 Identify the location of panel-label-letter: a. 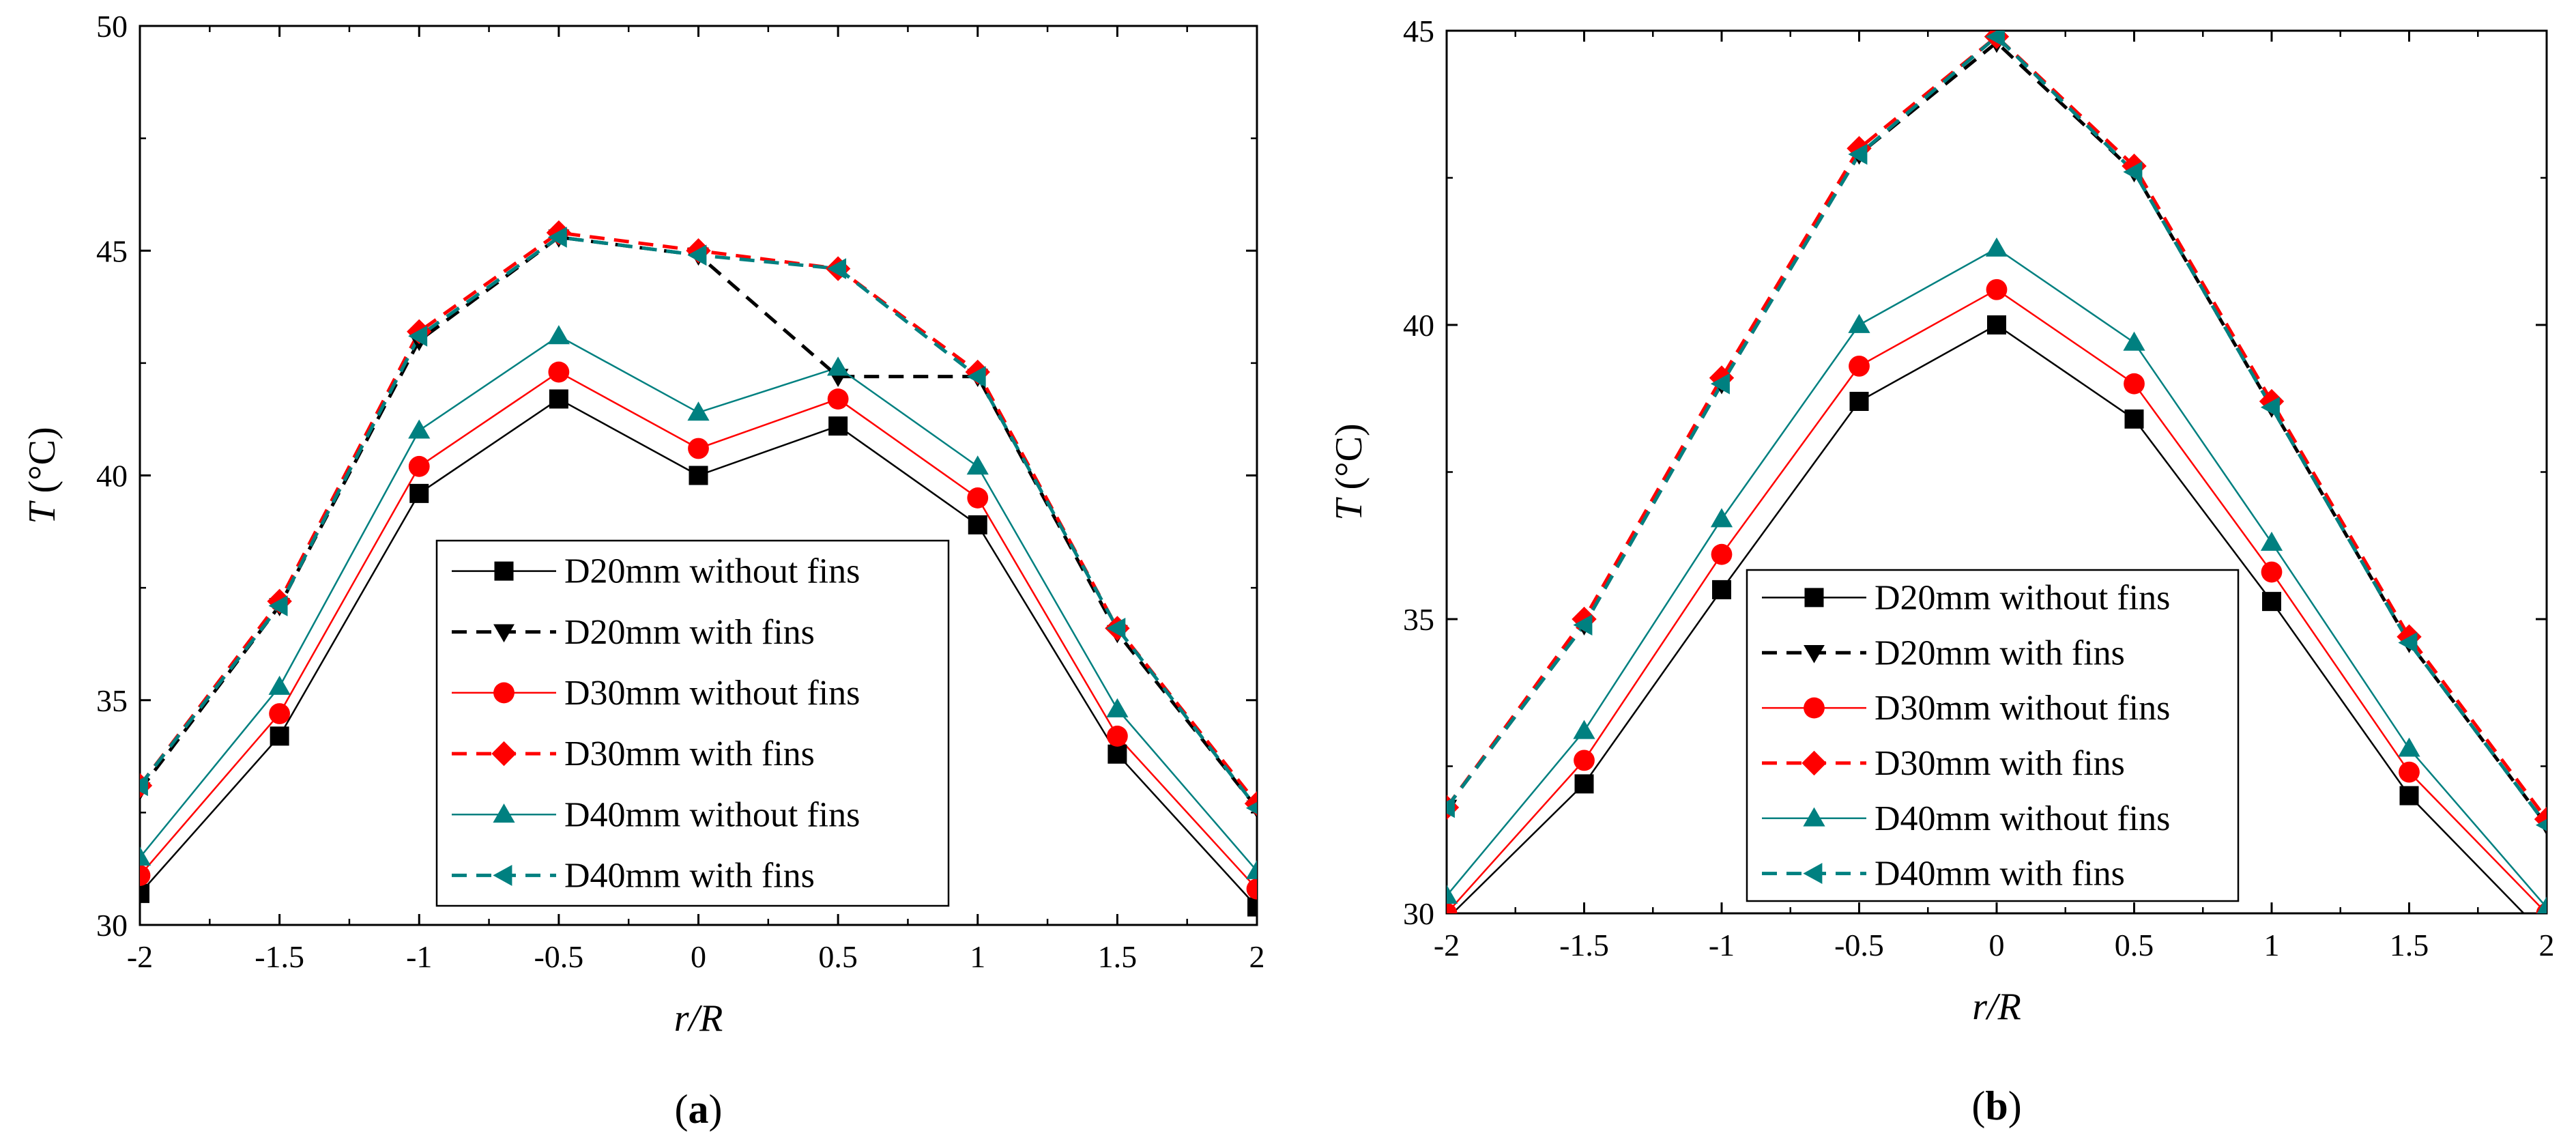
(699, 1109).